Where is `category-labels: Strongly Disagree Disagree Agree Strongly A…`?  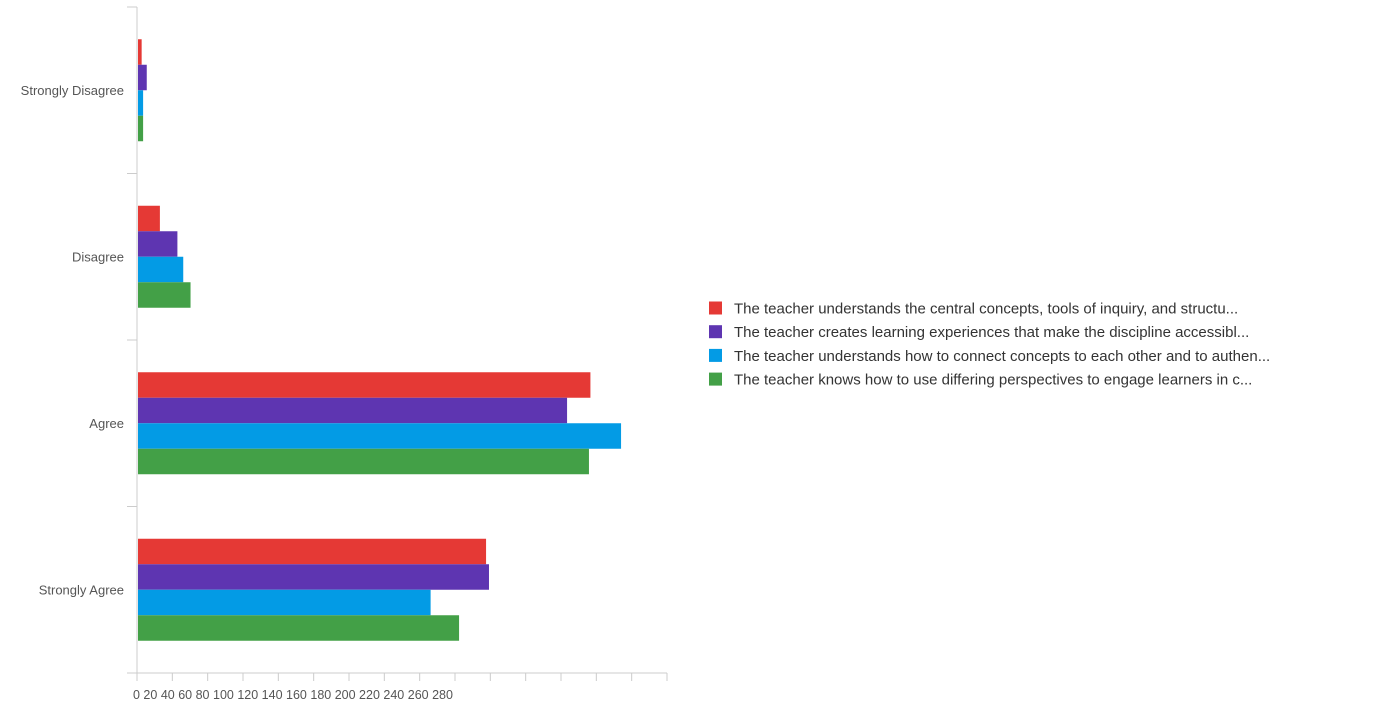
category-labels: Strongly Disagree Disagree Agree Strongly A… is located at coordinates (72, 340).